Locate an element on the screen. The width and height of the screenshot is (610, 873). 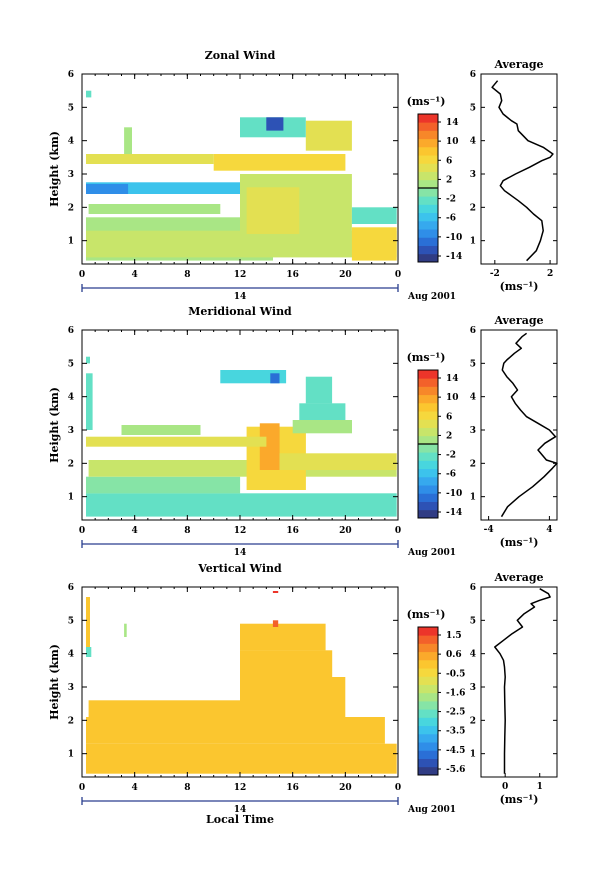
day-label: 14 is located at coordinates (240, 297).